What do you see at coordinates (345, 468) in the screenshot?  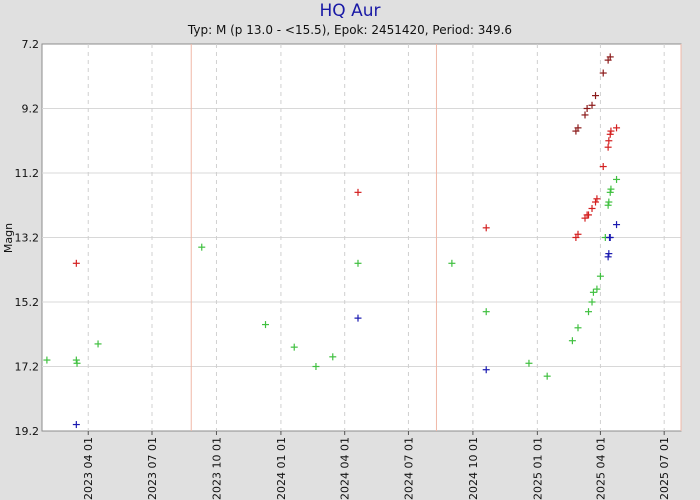 I see `x-tick-label: 2024 04 01` at bounding box center [345, 468].